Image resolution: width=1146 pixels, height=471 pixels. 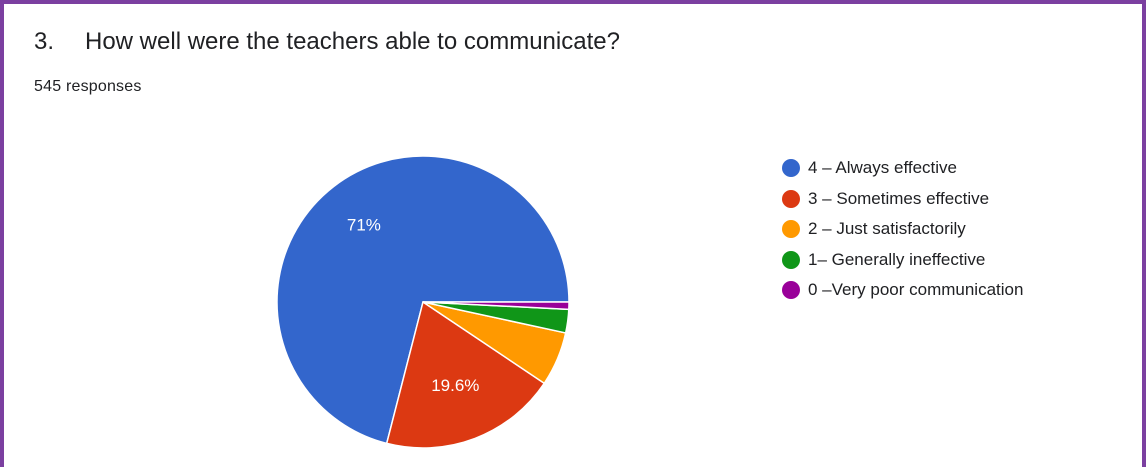 What do you see at coordinates (44, 41) in the screenshot?
I see `question-number: 3.` at bounding box center [44, 41].